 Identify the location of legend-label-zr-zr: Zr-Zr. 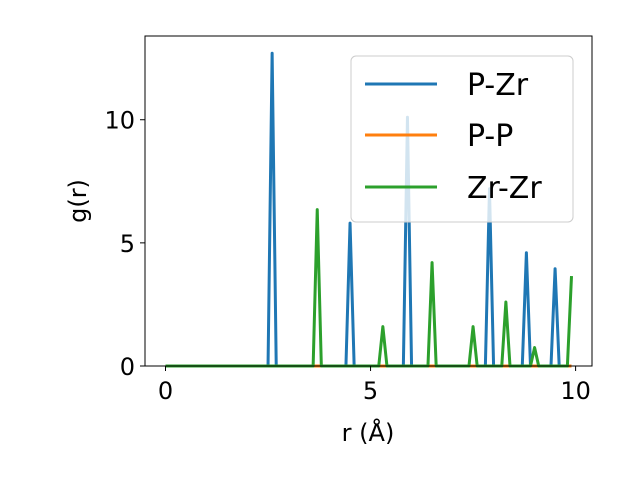
(504, 188).